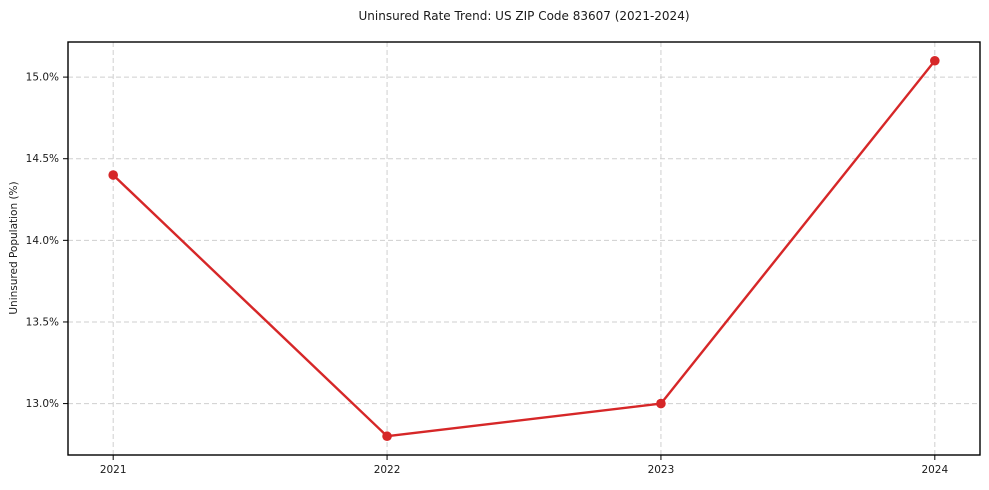 The height and width of the screenshot is (490, 989). I want to click on x-tick-label: 2023, so click(661, 470).